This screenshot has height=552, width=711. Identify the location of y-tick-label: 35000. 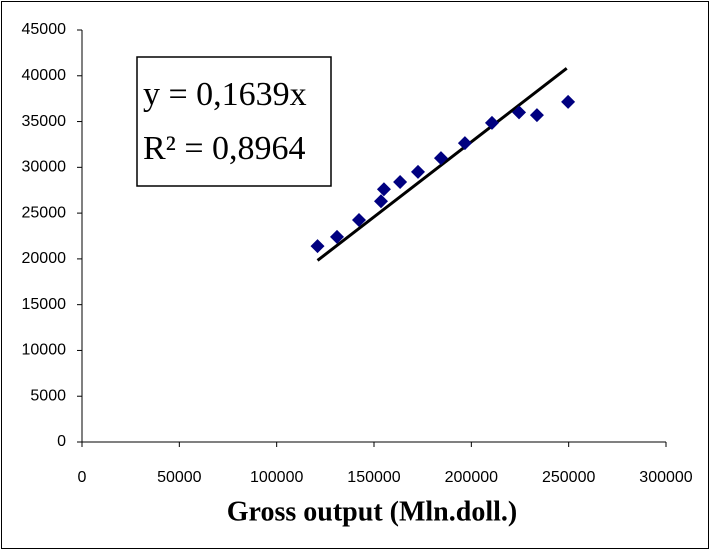
(44, 121).